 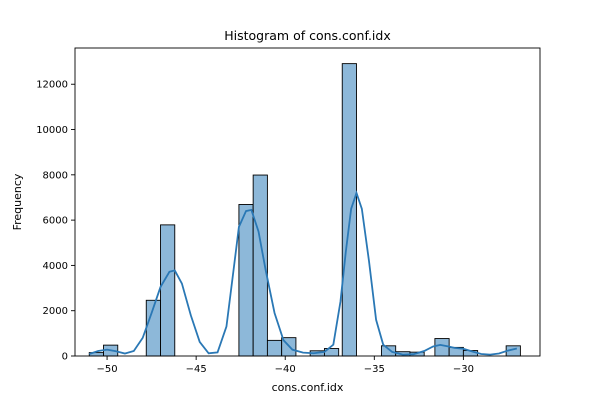 I want to click on x-tick-label: −35, so click(x=374, y=369).